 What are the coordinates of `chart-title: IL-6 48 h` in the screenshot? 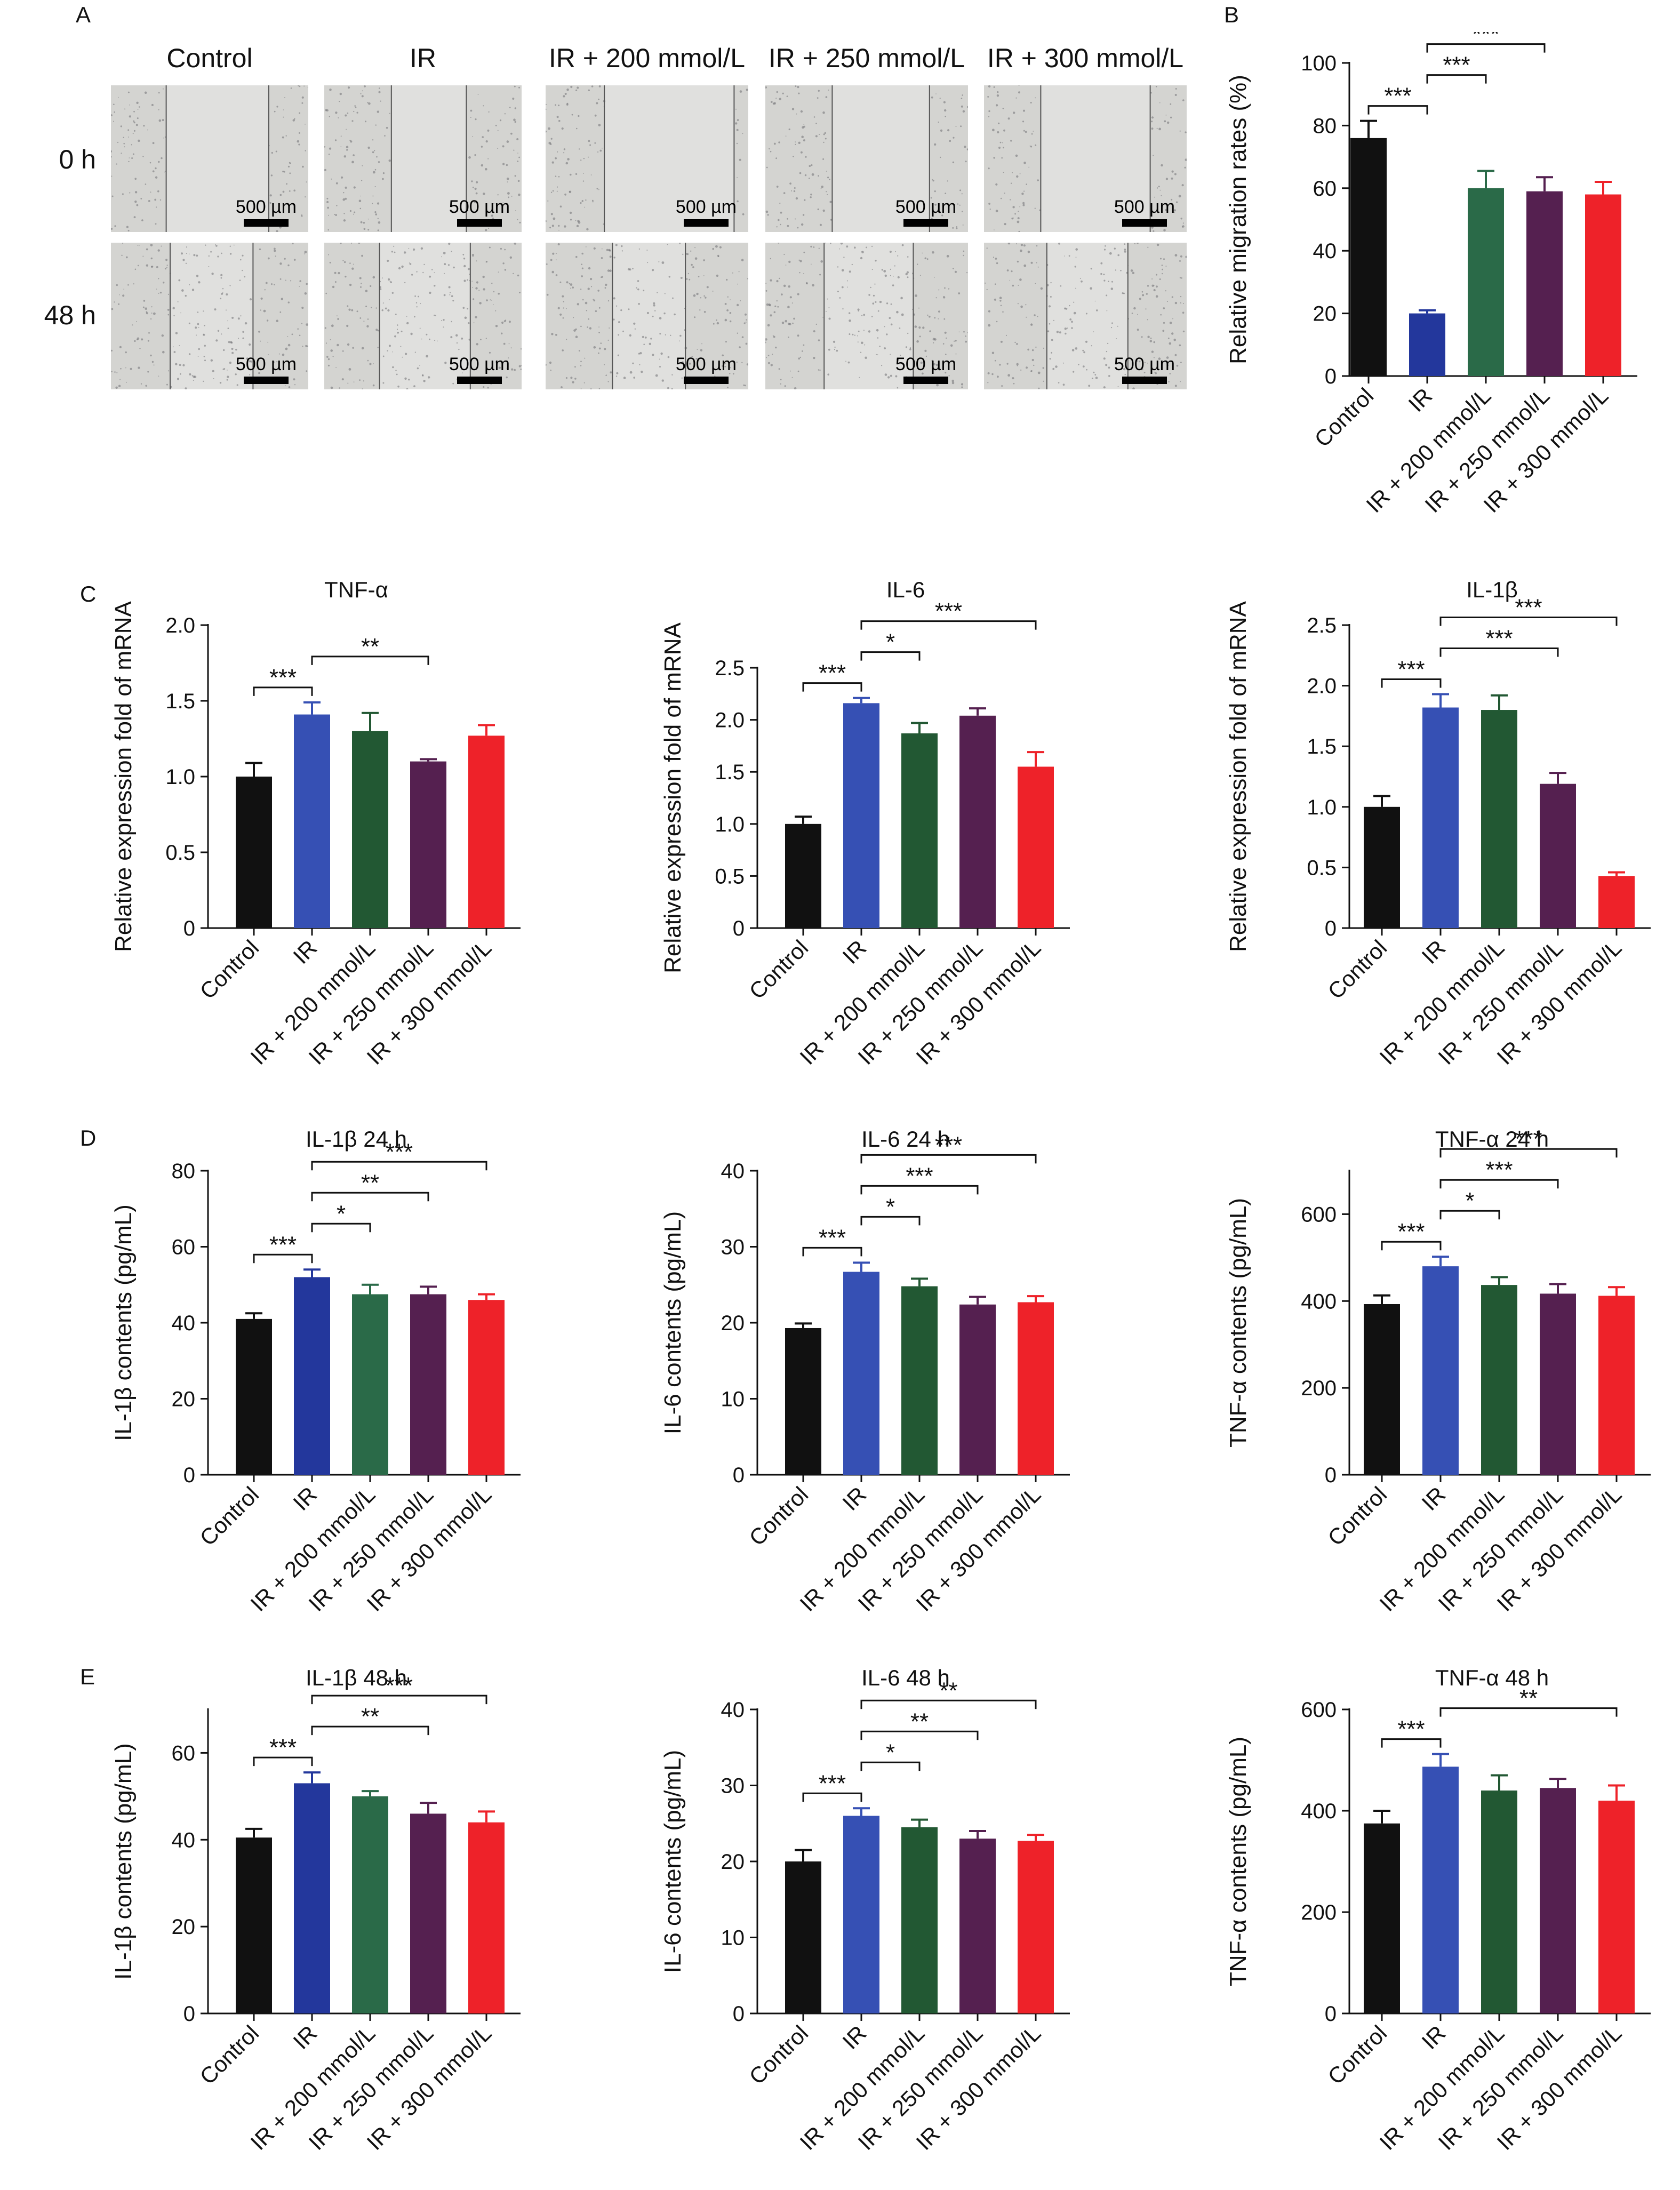 It's located at (905, 1677).